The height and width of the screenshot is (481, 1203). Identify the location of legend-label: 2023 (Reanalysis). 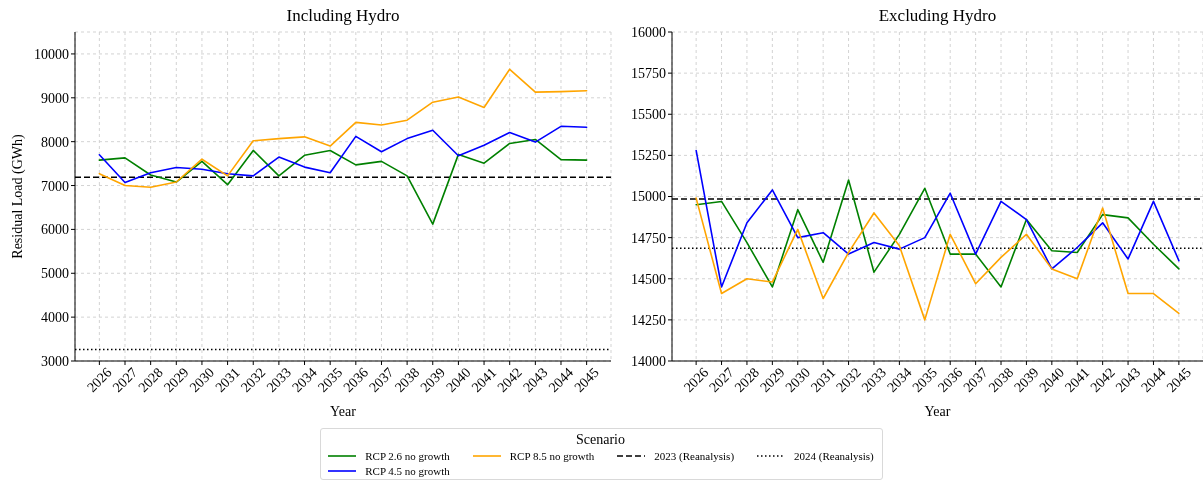
(694, 455).